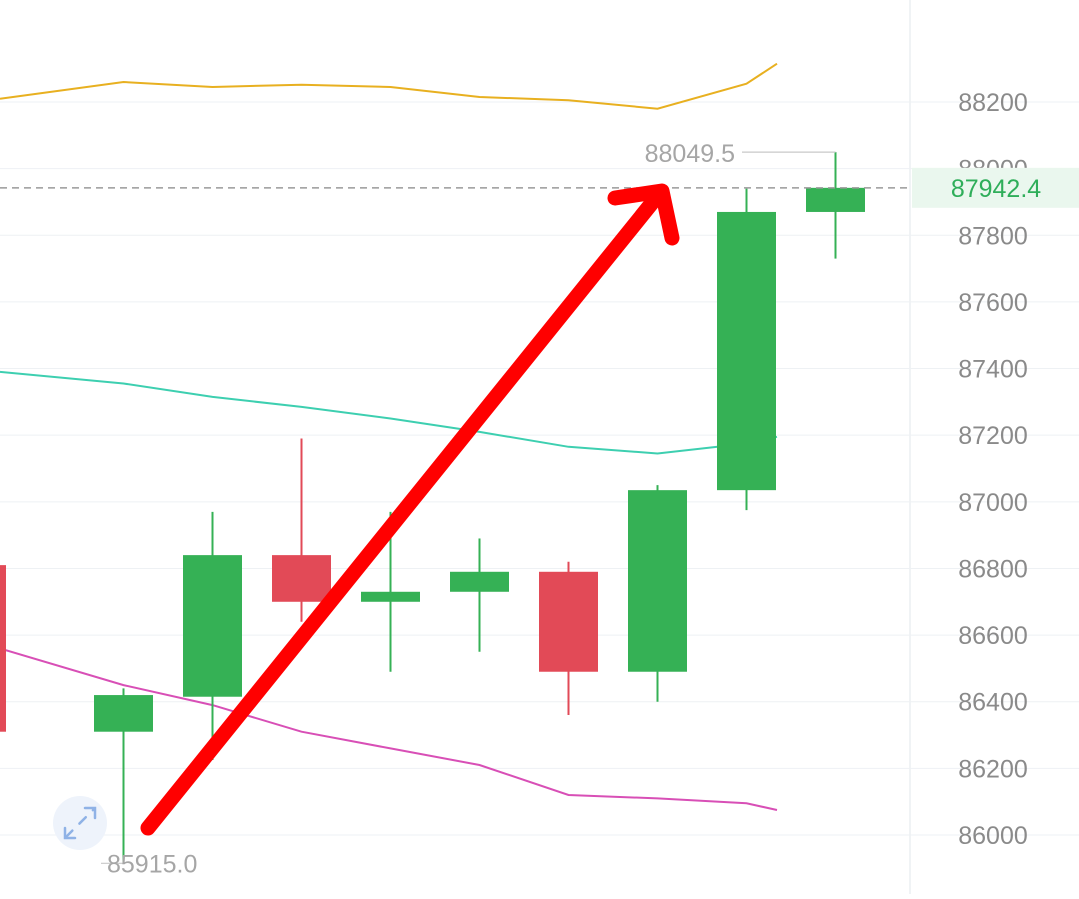 Image resolution: width=1079 pixels, height=899 pixels. Describe the element at coordinates (993, 769) in the screenshot. I see `y-tick-label: 86200` at that location.